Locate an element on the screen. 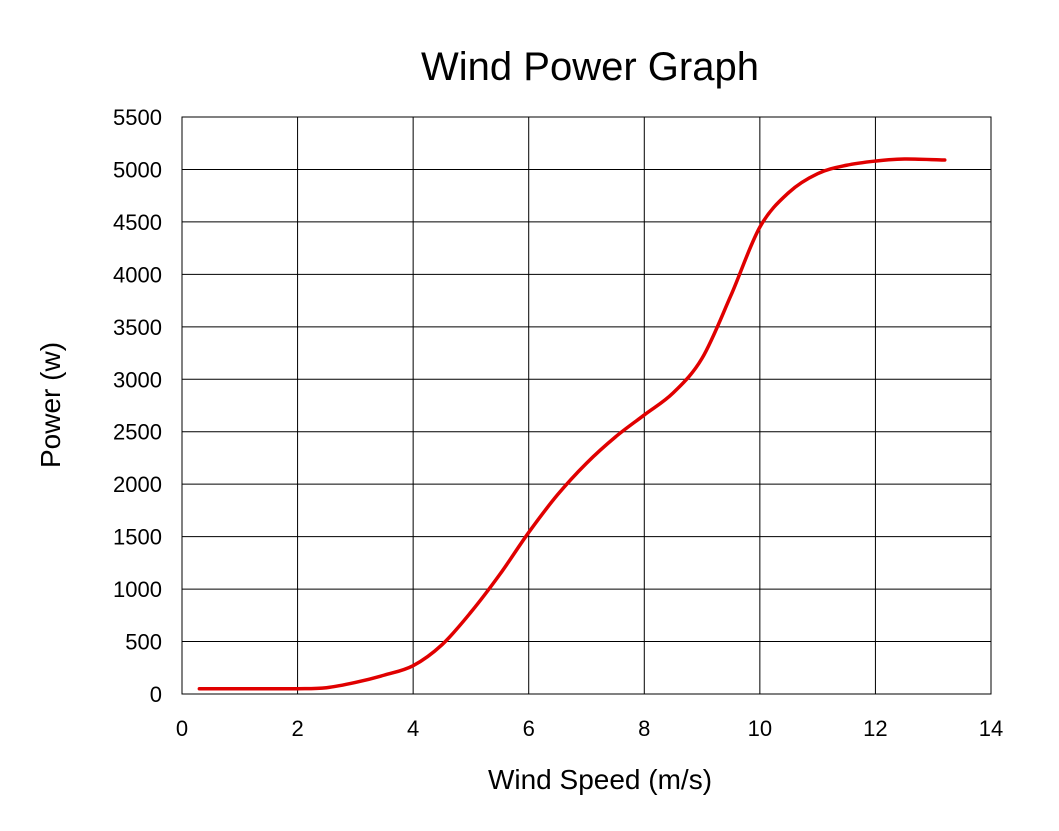 This screenshot has height=831, width=1059. y-tick-label: 0 is located at coordinates (156, 694).